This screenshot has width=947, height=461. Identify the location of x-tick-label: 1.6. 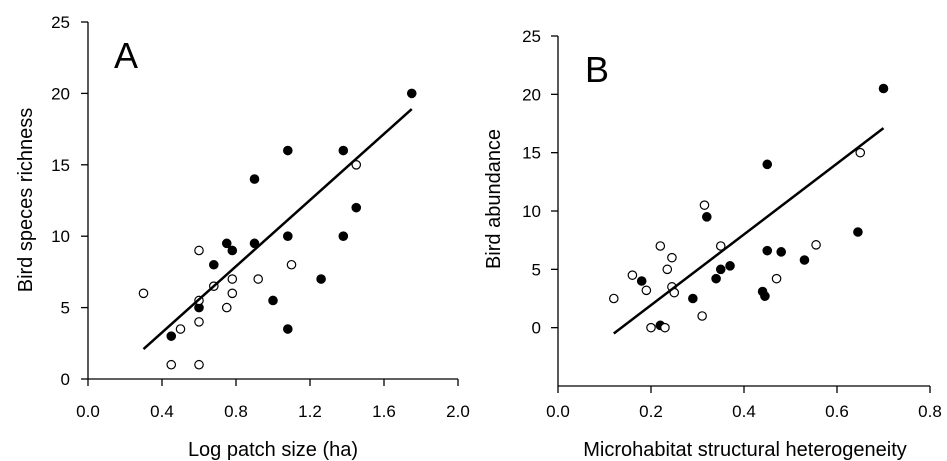
(384, 411).